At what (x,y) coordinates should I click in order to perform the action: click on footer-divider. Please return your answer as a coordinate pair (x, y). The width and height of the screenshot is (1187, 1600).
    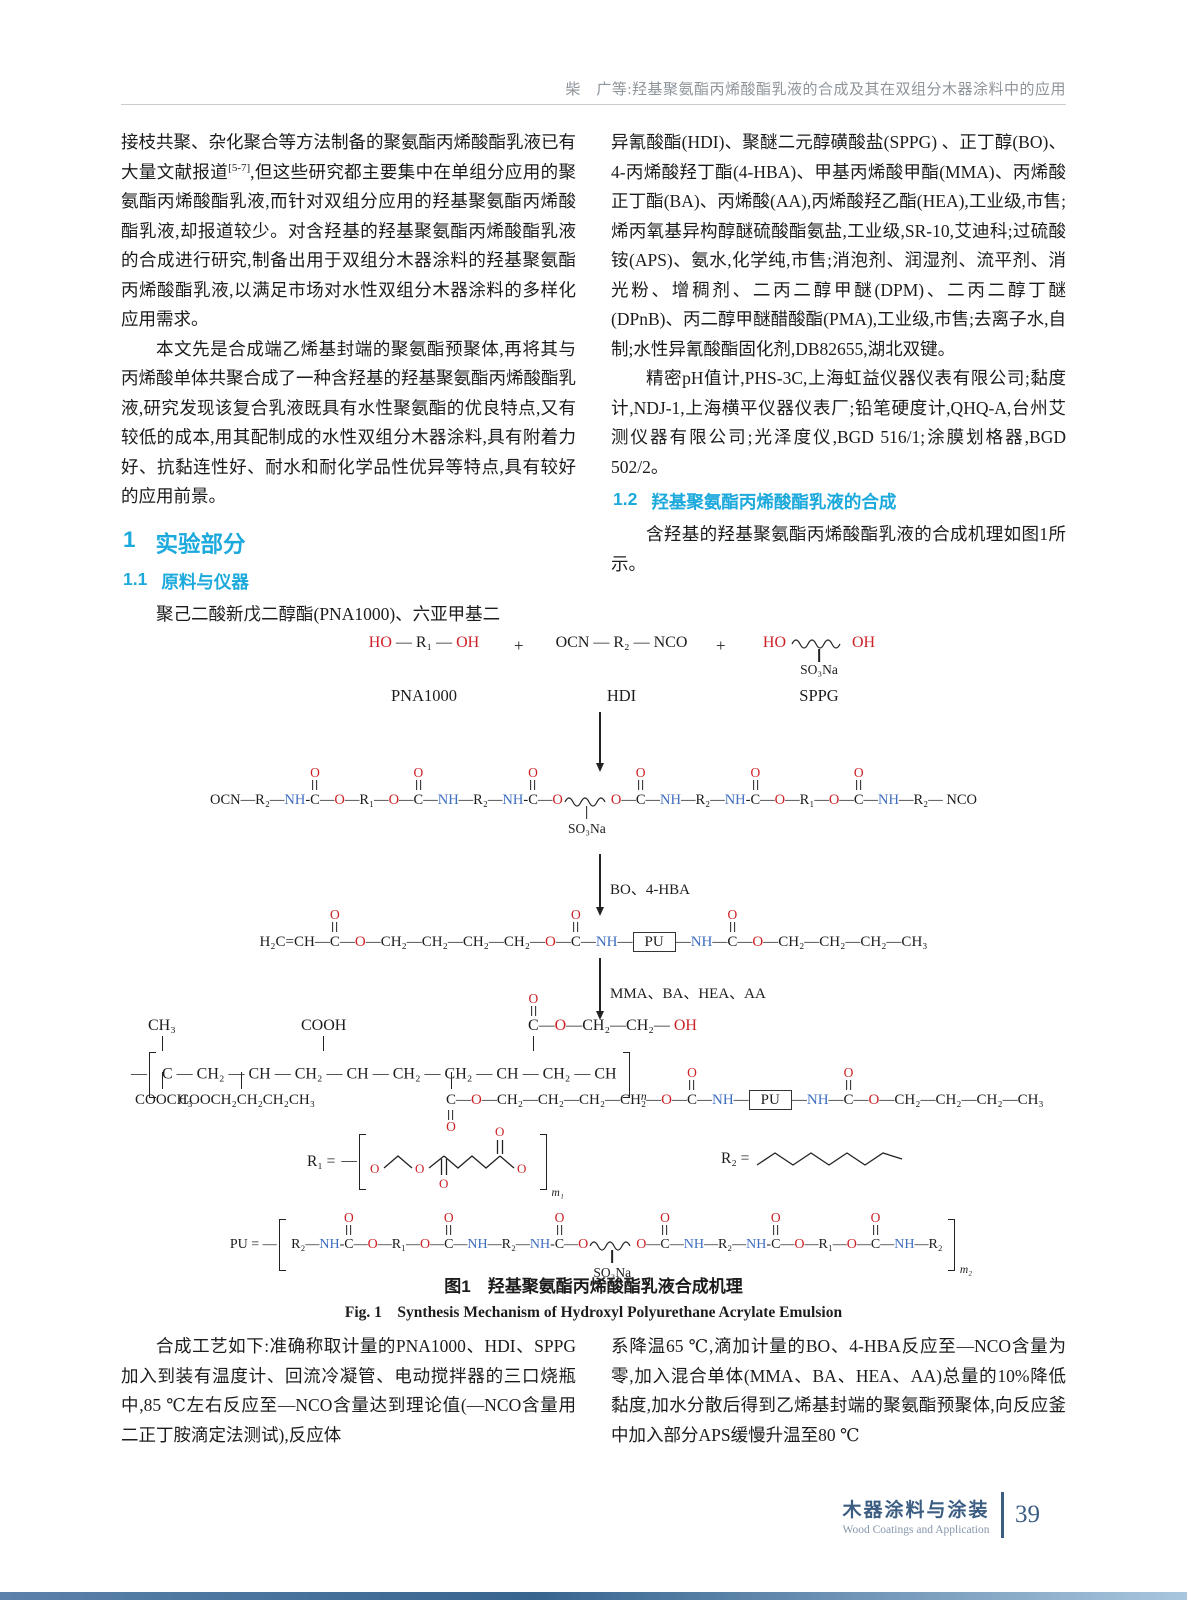
    Looking at the image, I should click on (1002, 1515).